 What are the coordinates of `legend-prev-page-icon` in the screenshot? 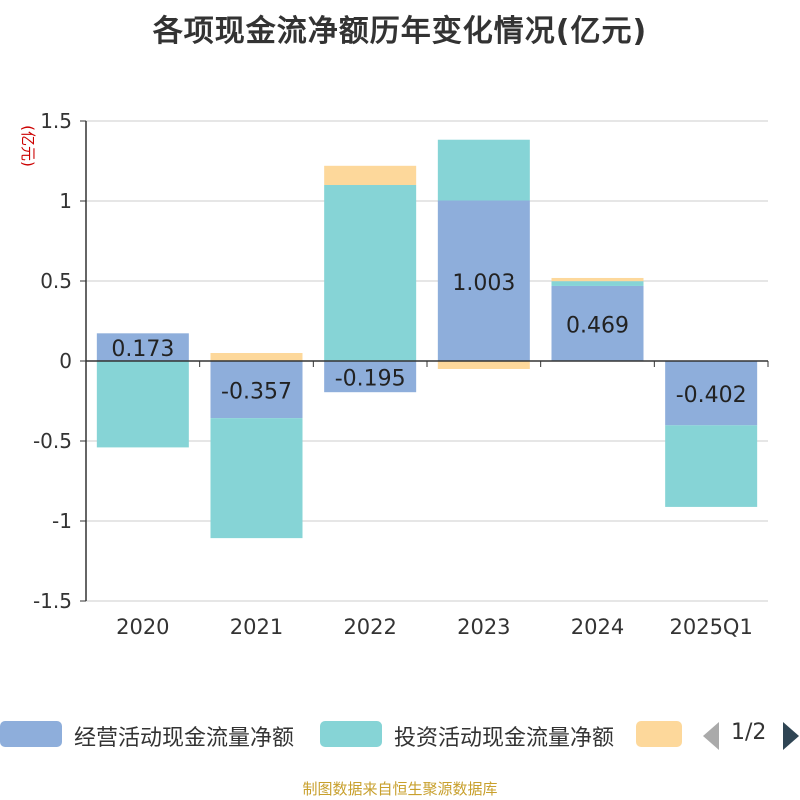 It's located at (711, 736).